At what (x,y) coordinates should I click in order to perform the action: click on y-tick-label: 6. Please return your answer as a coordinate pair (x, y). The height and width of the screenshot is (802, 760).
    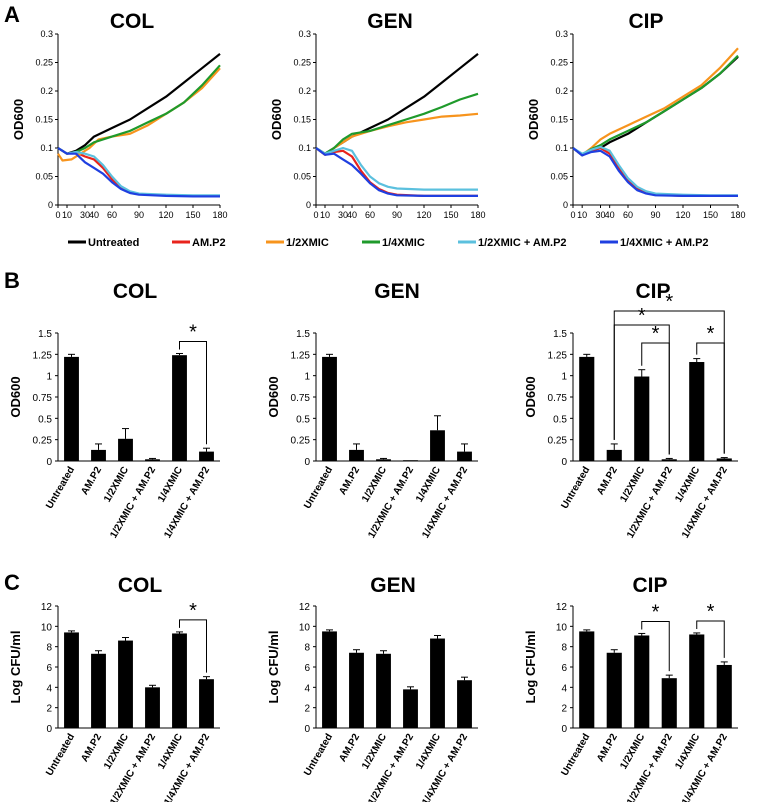
    Looking at the image, I should click on (307, 668).